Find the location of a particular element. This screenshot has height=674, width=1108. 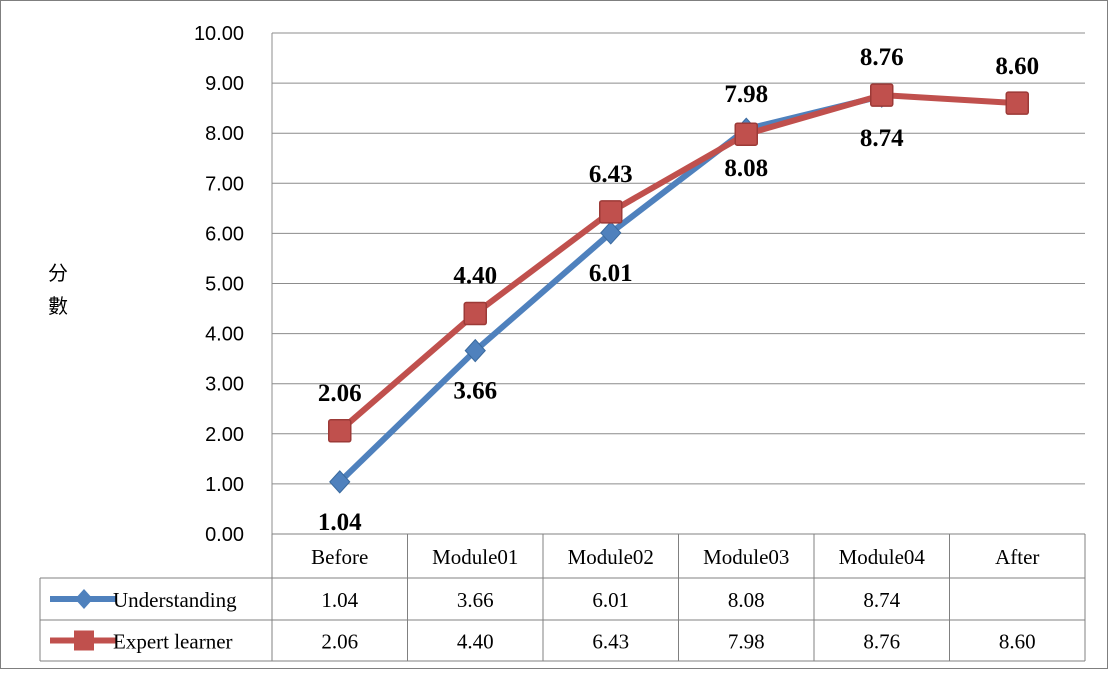

y-tick-label: 9.00 is located at coordinates (224, 84).